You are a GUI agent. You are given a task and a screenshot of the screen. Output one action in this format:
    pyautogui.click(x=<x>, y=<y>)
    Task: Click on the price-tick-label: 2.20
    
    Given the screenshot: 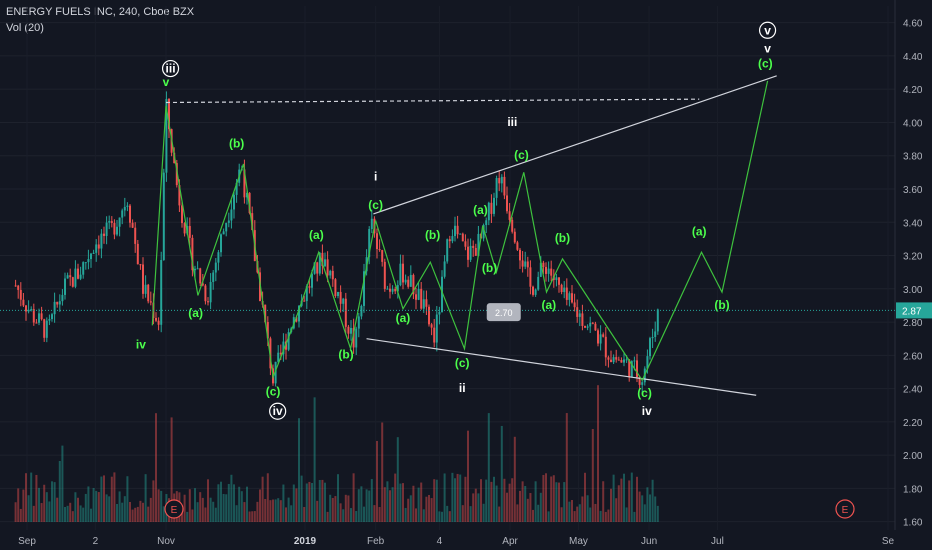 What is the action you would take?
    pyautogui.click(x=913, y=423)
    